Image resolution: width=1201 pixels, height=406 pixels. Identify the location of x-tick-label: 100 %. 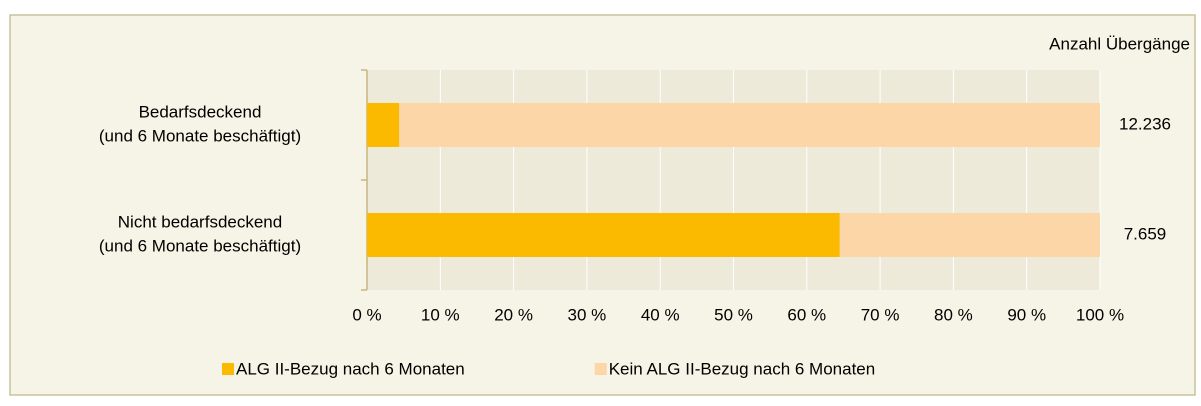
(1100, 314).